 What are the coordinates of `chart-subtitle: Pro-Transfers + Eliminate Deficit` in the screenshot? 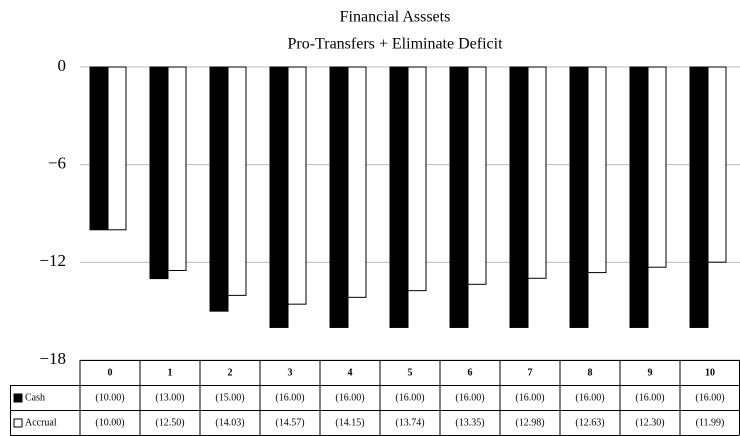 It's located at (395, 44).